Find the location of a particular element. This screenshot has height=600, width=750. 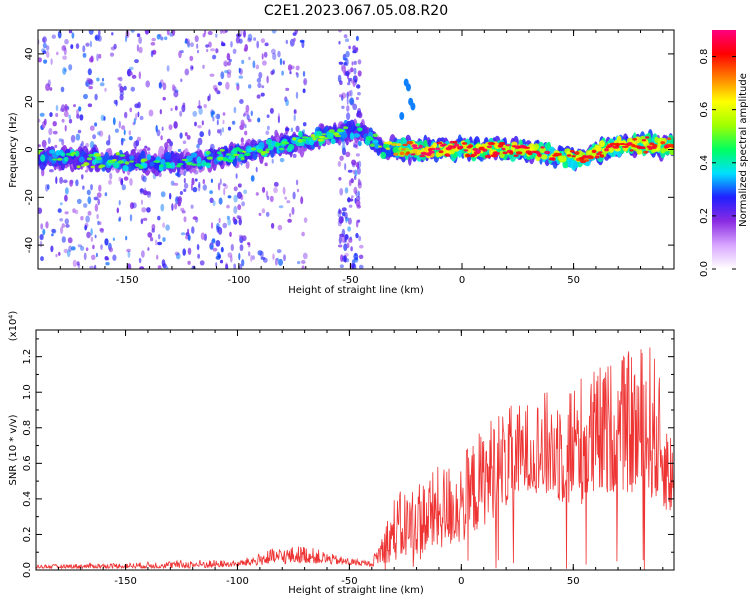

colorbar-label: Normalized spectral amplitude is located at coordinates (743, 150).